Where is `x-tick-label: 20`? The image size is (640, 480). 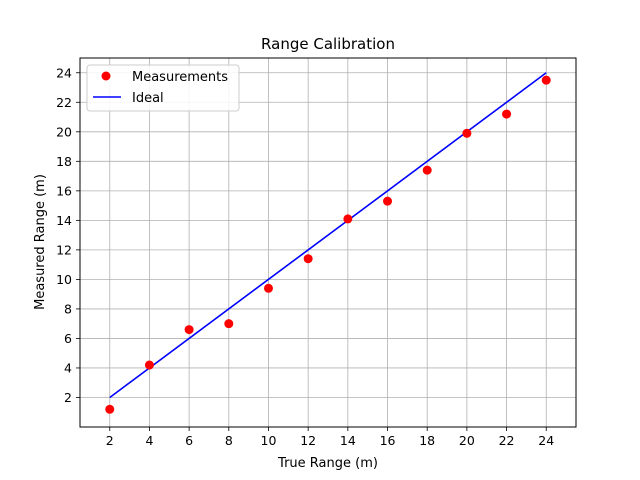
x-tick-label: 20 is located at coordinates (467, 440).